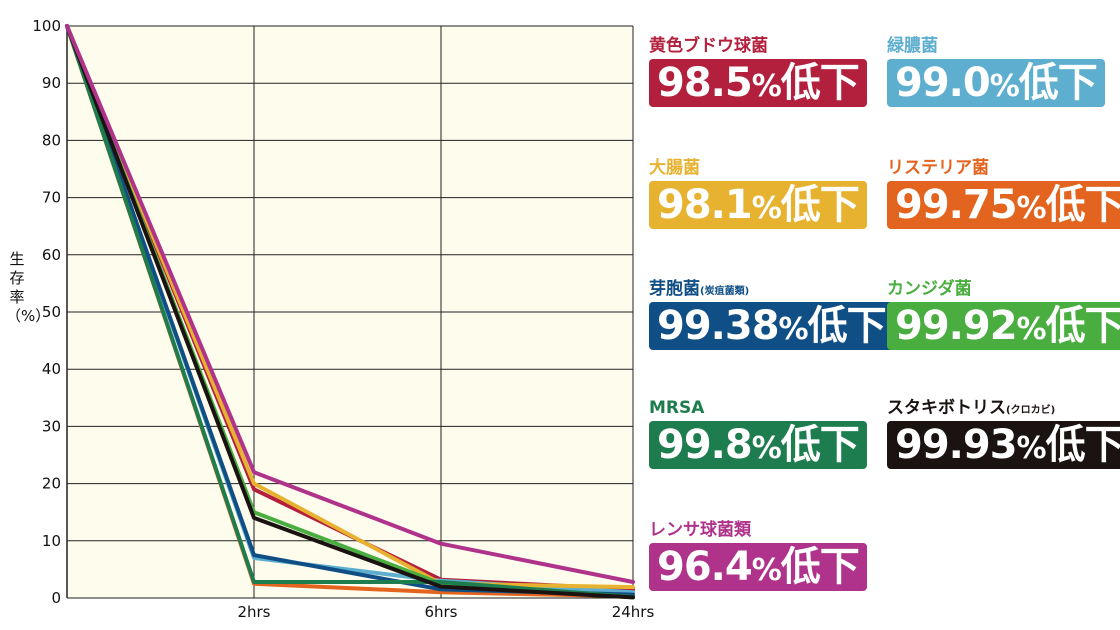 The image size is (1120, 630). I want to click on card-title: MRSA, so click(677, 408).